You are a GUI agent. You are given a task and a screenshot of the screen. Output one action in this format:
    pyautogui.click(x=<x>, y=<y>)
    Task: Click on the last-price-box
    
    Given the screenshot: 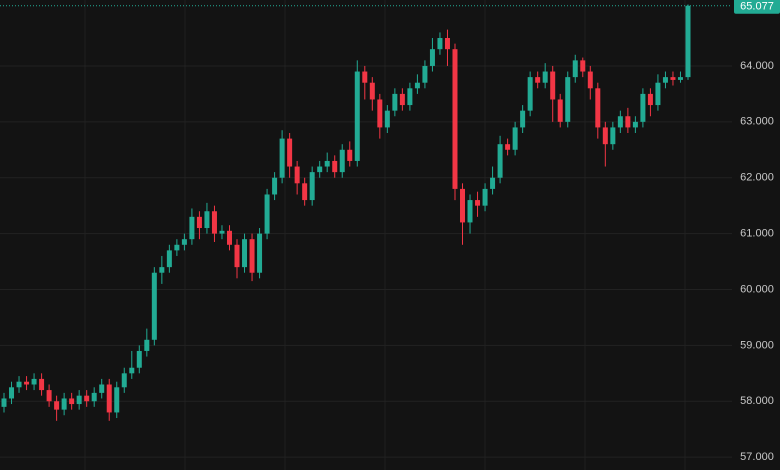 What is the action you would take?
    pyautogui.click(x=757, y=7)
    